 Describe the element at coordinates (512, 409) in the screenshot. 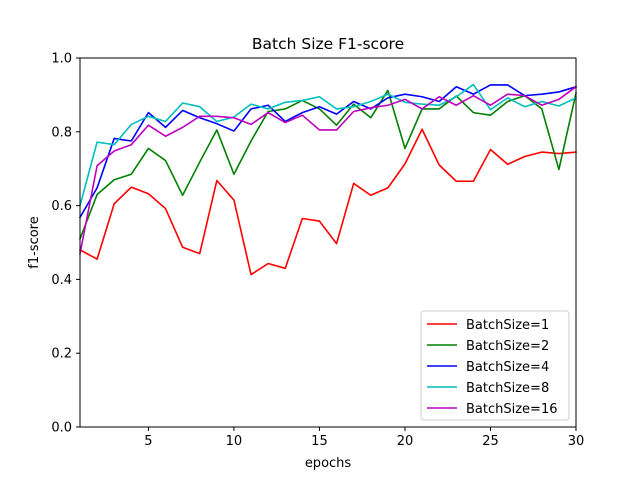

I see `legend-label: BatchSize=16` at that location.